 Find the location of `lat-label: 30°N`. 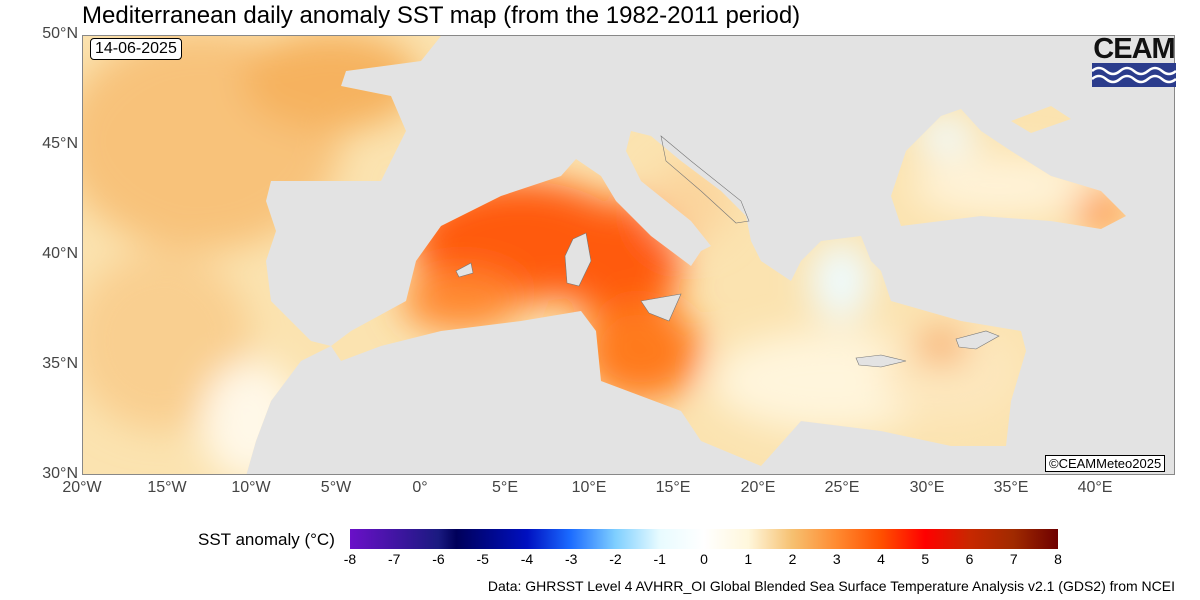

lat-label: 30°N is located at coordinates (60, 473).